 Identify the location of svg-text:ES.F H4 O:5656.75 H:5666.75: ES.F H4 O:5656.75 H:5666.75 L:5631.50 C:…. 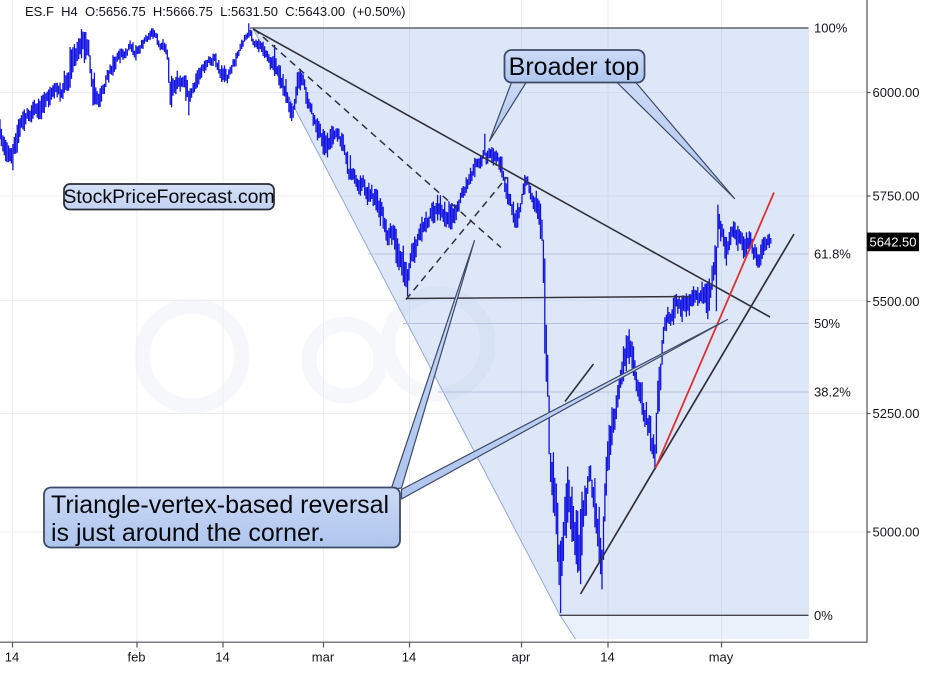
(215, 11).